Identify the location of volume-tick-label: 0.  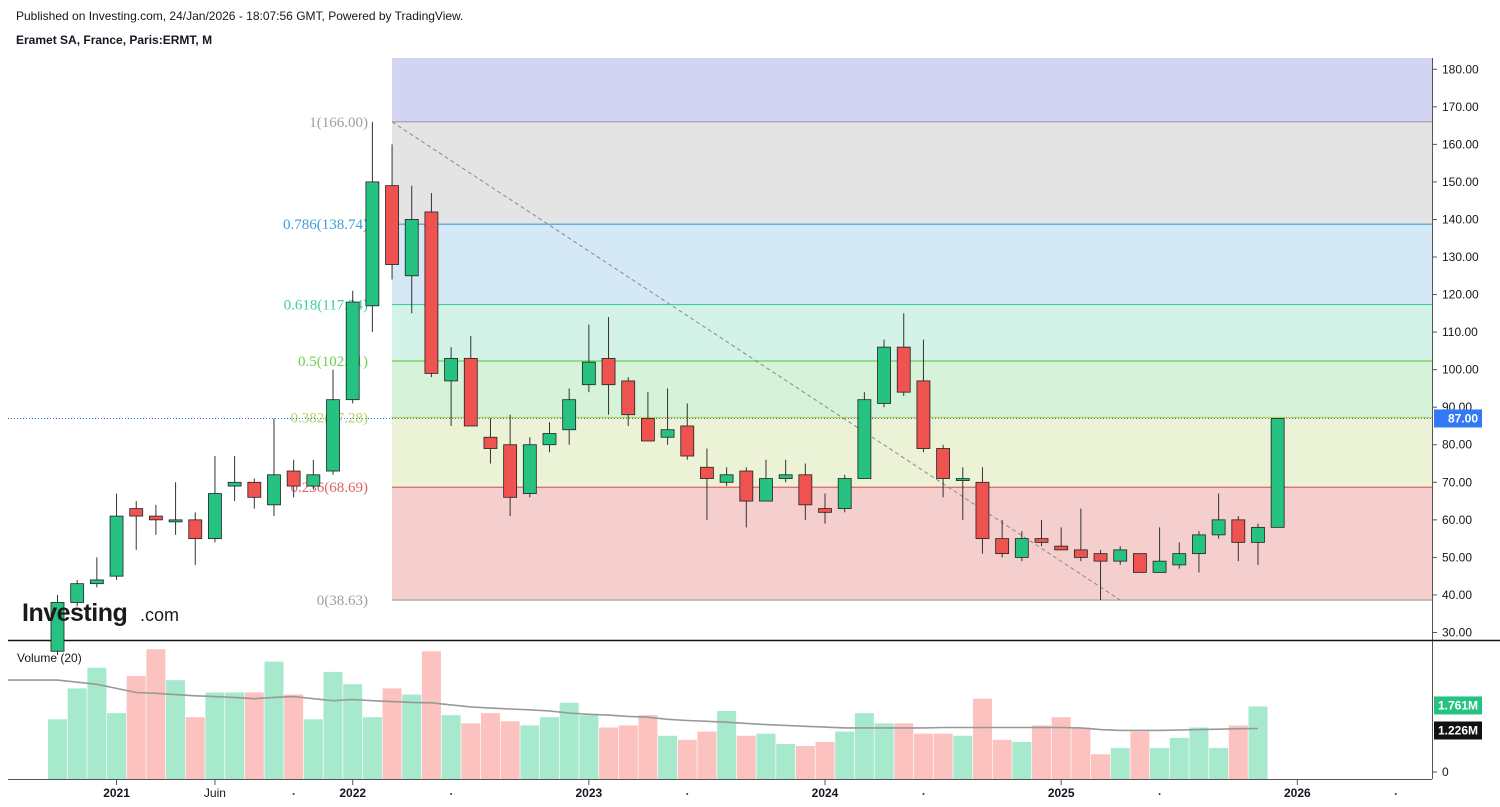
(1445, 772).